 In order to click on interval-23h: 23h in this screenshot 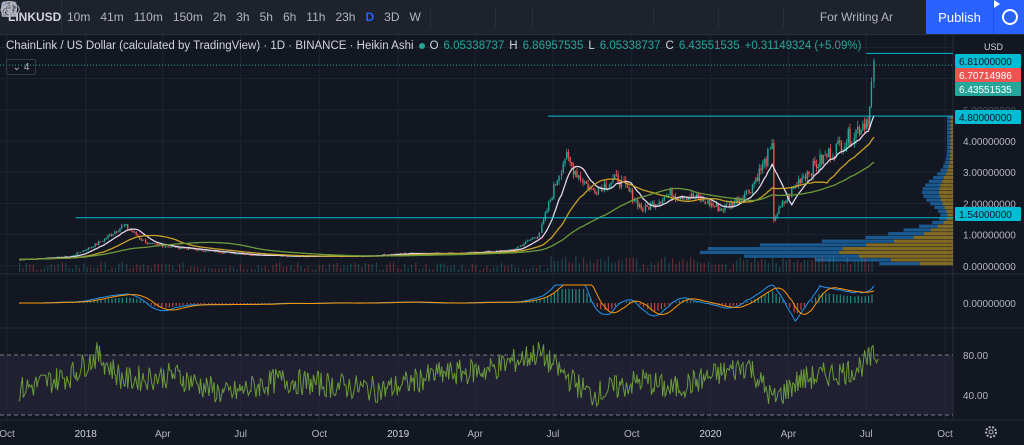, I will do `click(345, 17)`.